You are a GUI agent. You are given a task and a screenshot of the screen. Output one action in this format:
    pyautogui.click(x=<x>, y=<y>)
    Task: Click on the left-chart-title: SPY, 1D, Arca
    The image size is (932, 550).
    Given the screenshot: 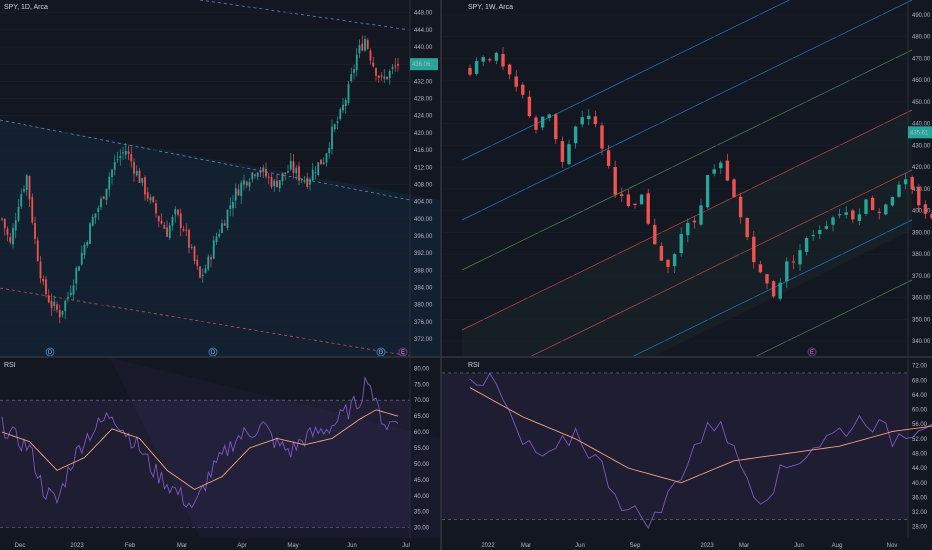 What is the action you would take?
    pyautogui.click(x=26, y=7)
    